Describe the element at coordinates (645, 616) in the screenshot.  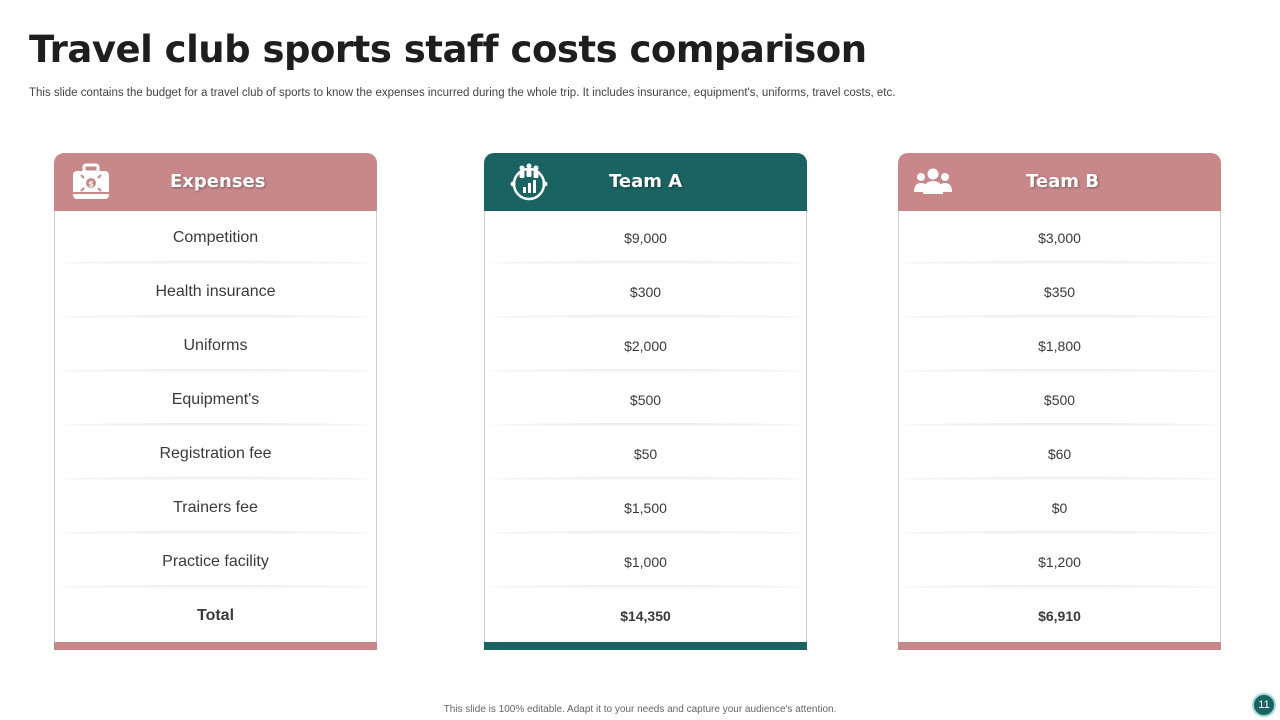
I see `total-row: $14,350` at that location.